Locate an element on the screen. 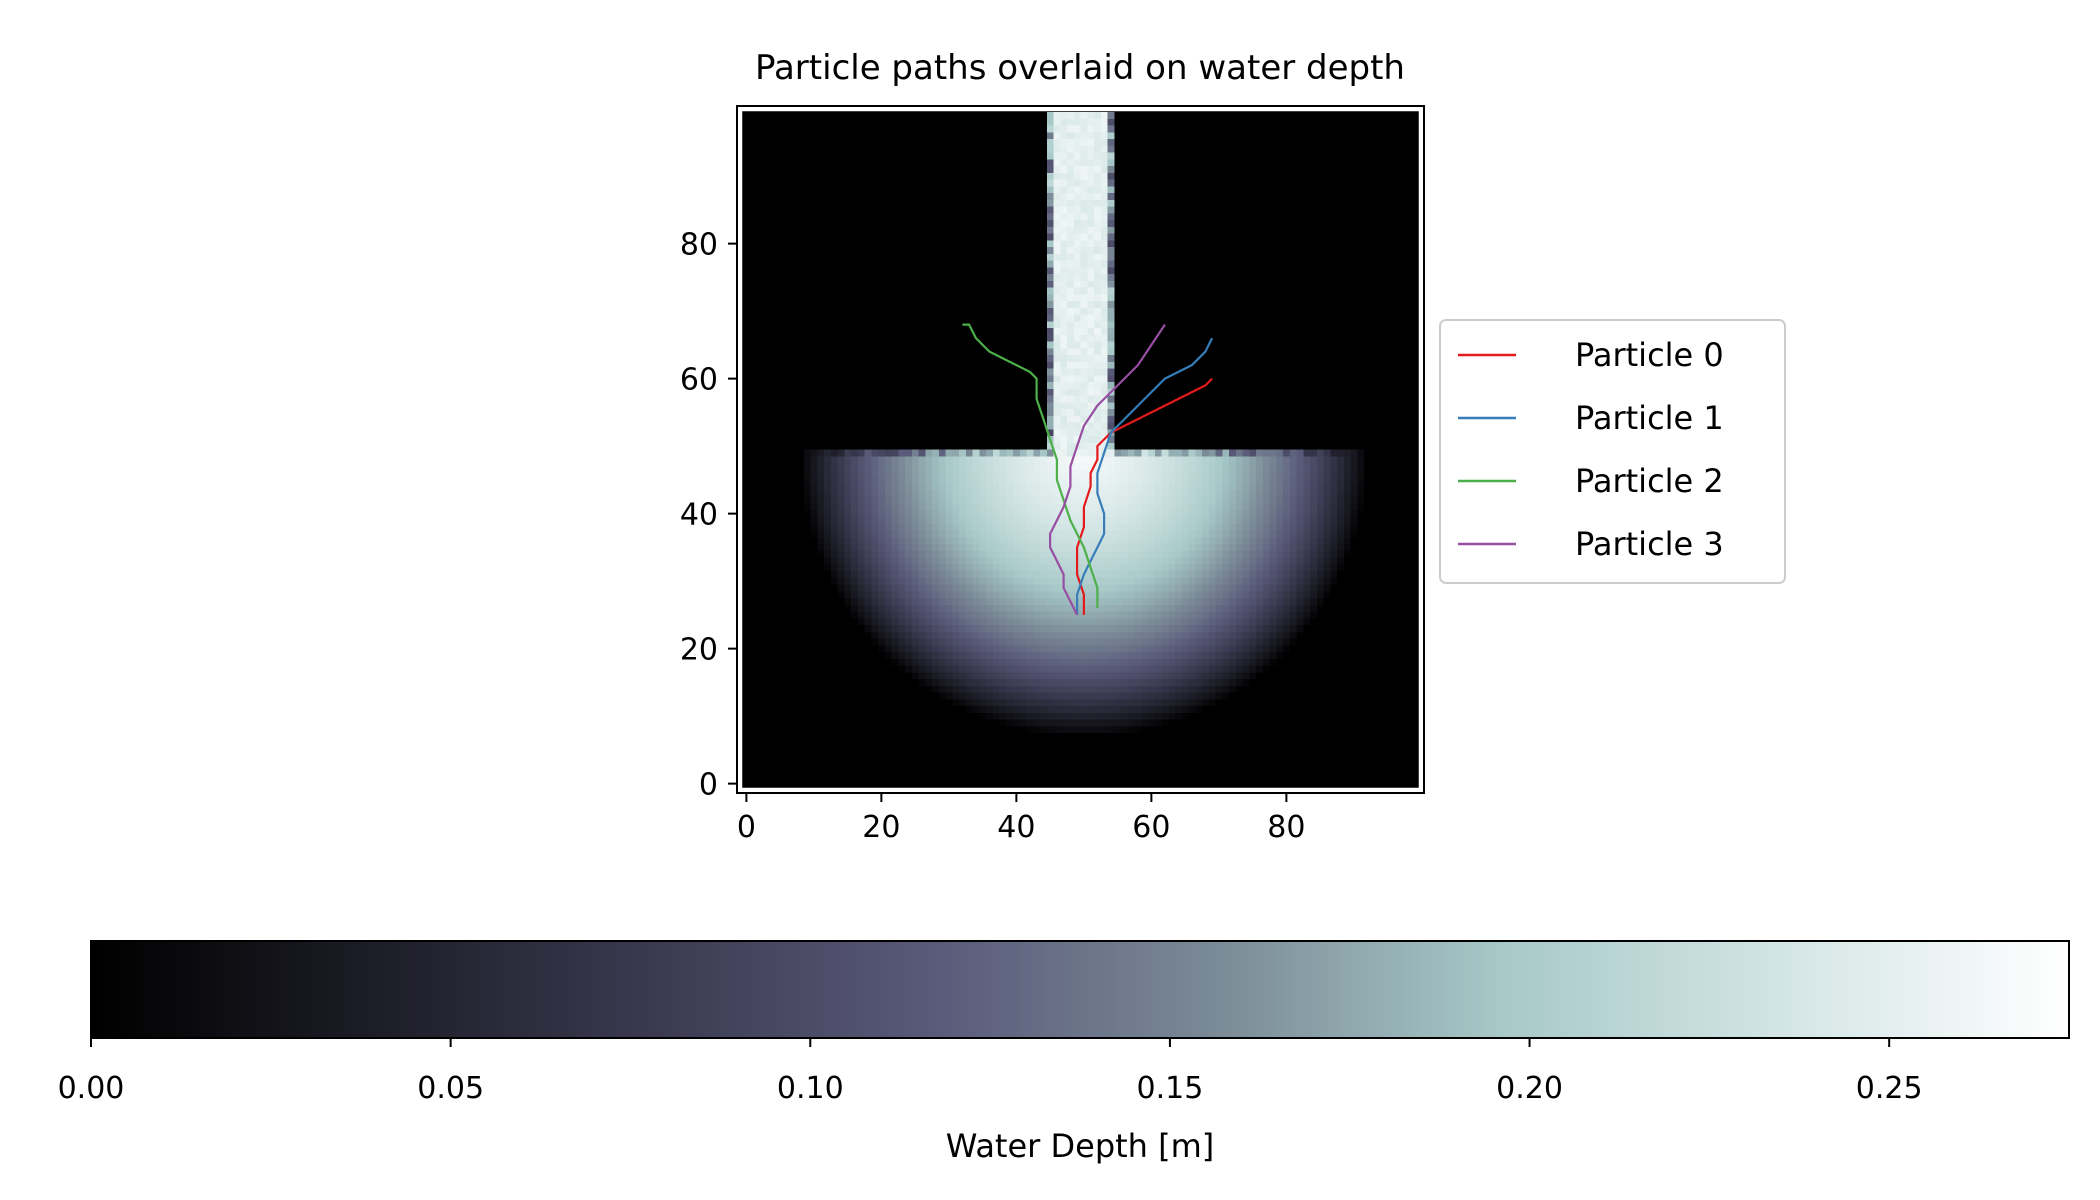  colorbar-label: Water Depth [m] is located at coordinates (1080, 1146).